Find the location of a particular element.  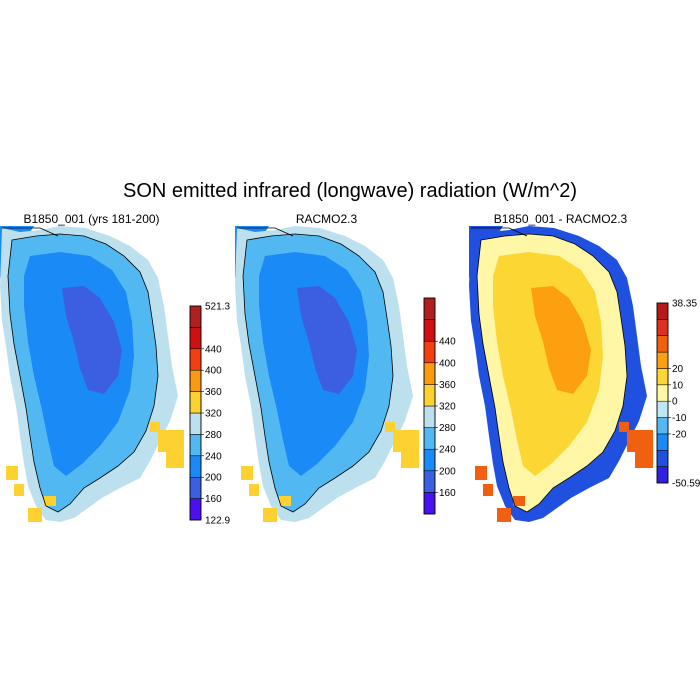

colorbar-diff: -20 -10 0 10 20 38.35 -50.59 is located at coordinates (678, 394).